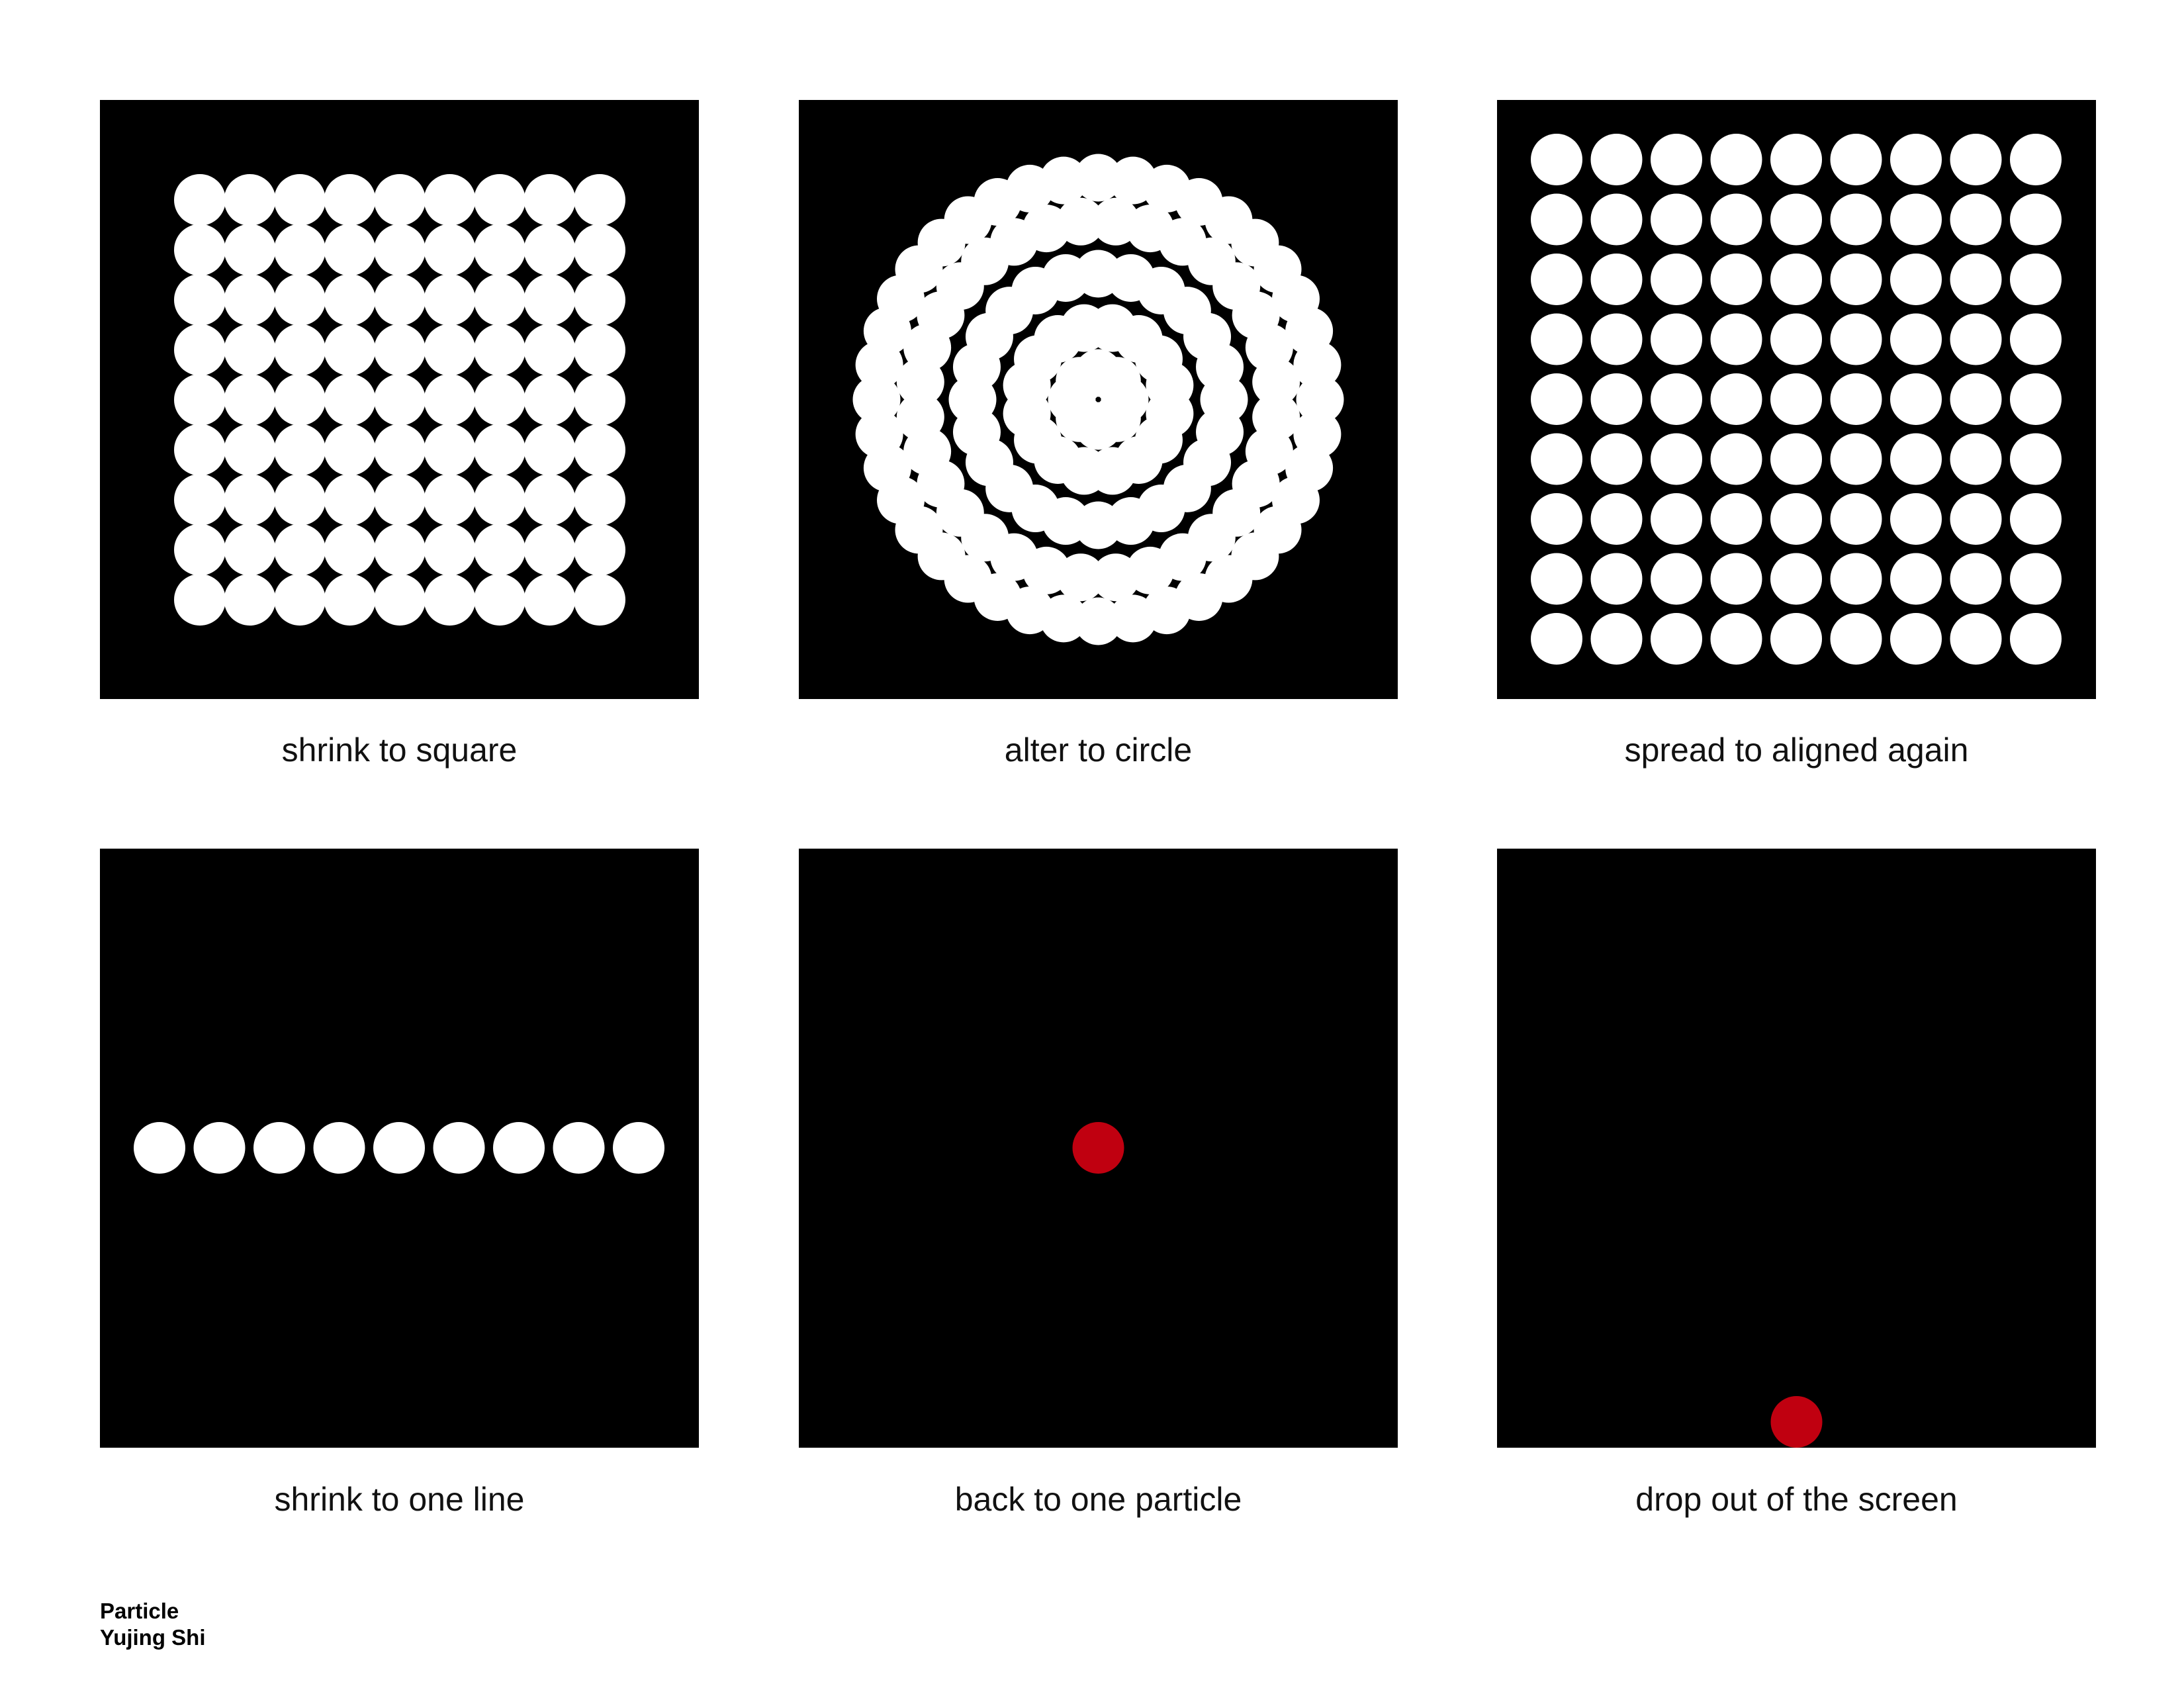  Describe the element at coordinates (1797, 1422) in the screenshot. I see `single-bottom-particle` at that location.